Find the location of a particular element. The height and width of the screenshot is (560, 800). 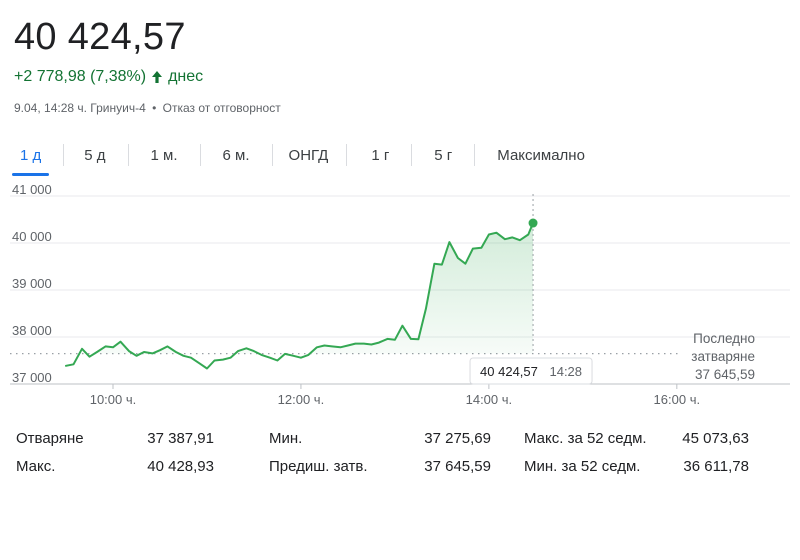

x-tick-label: 14:00 ч. is located at coordinates (489, 399).